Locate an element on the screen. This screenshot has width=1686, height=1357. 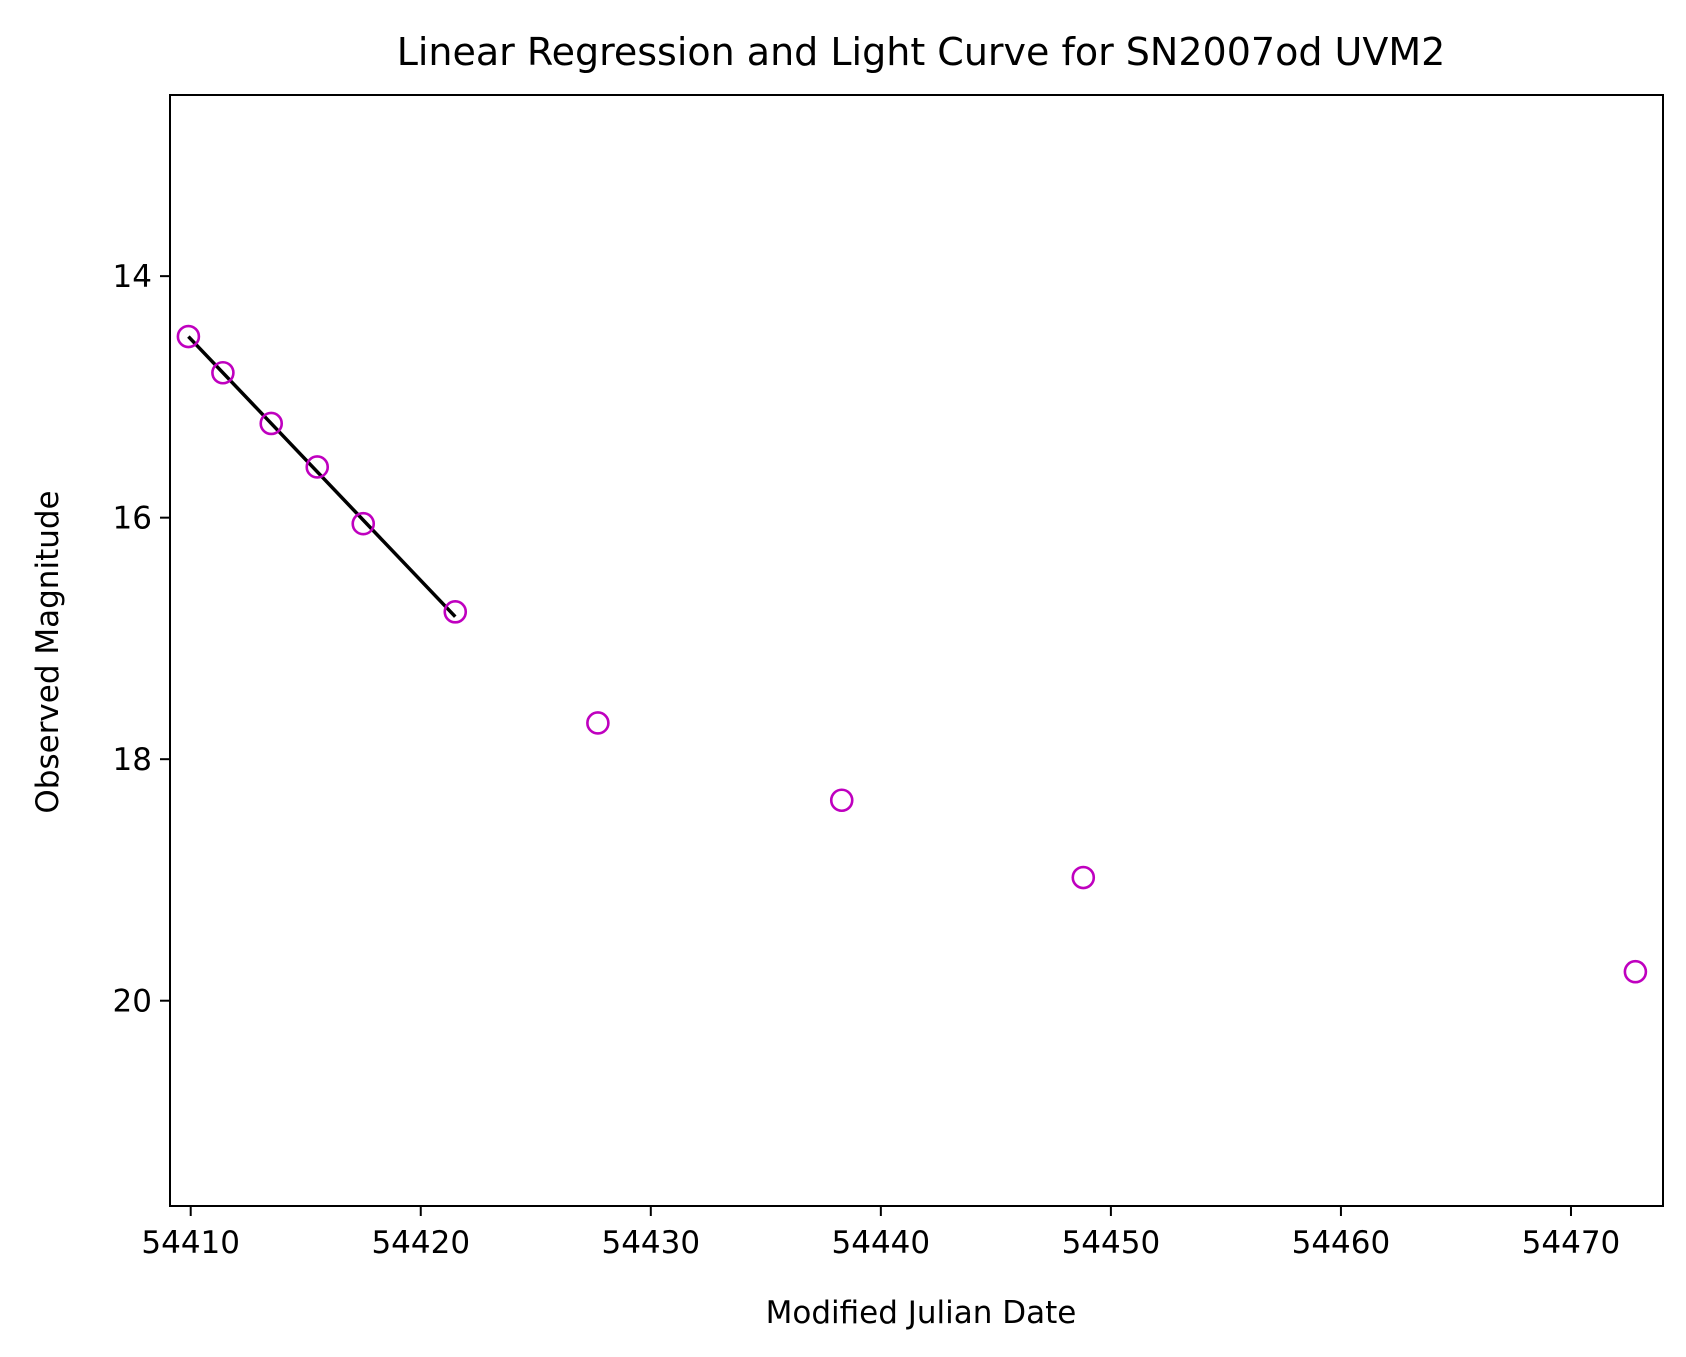
x-tick-label: 54450 is located at coordinates (1111, 1243).